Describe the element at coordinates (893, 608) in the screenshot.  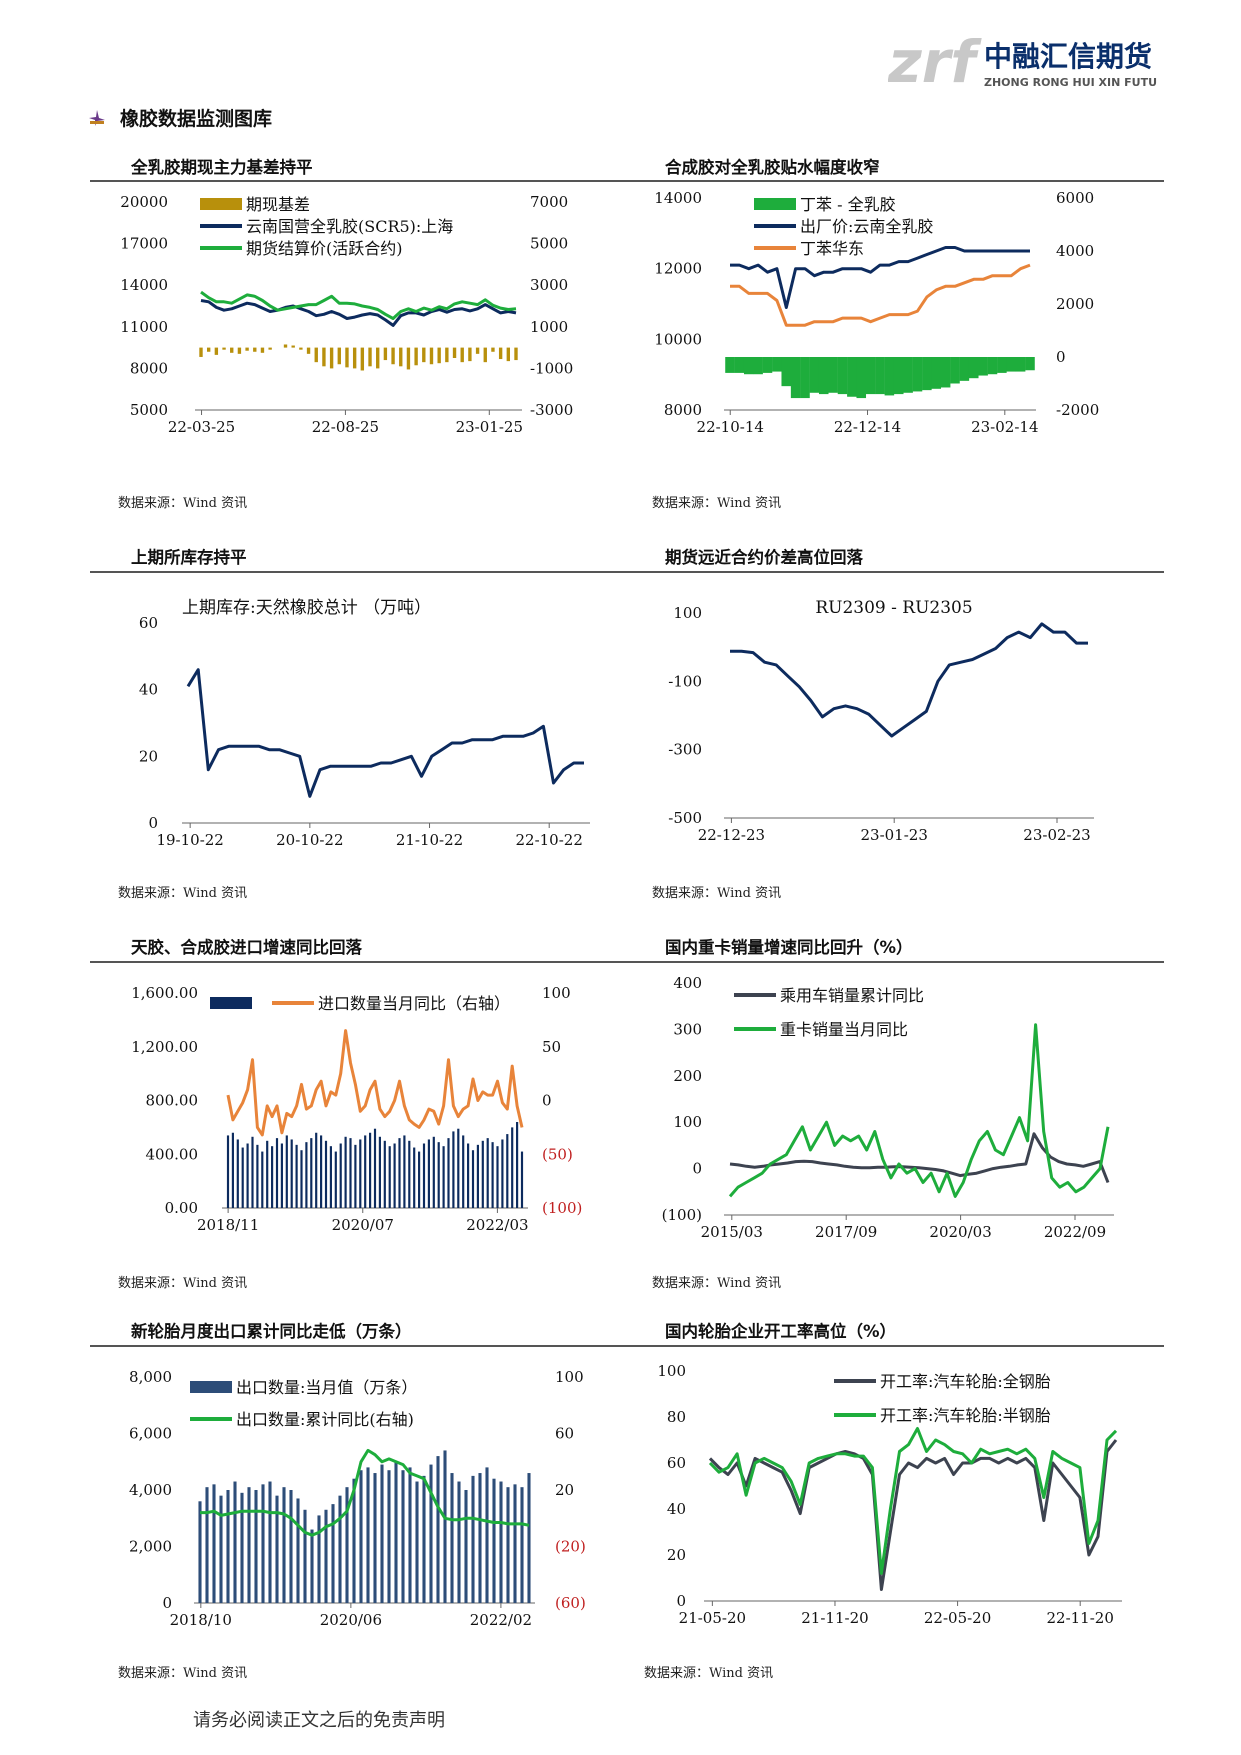
I see `chart-title: RU2309 - RU2305` at that location.